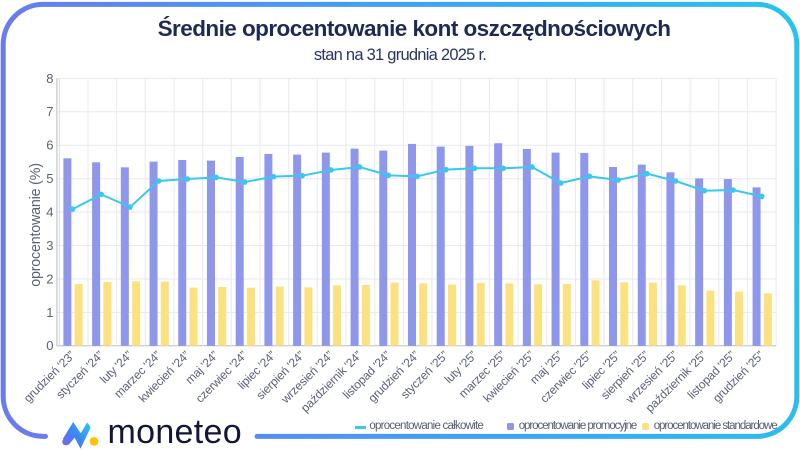 The width and height of the screenshot is (800, 450). I want to click on svg-text: 1, so click(49, 312).